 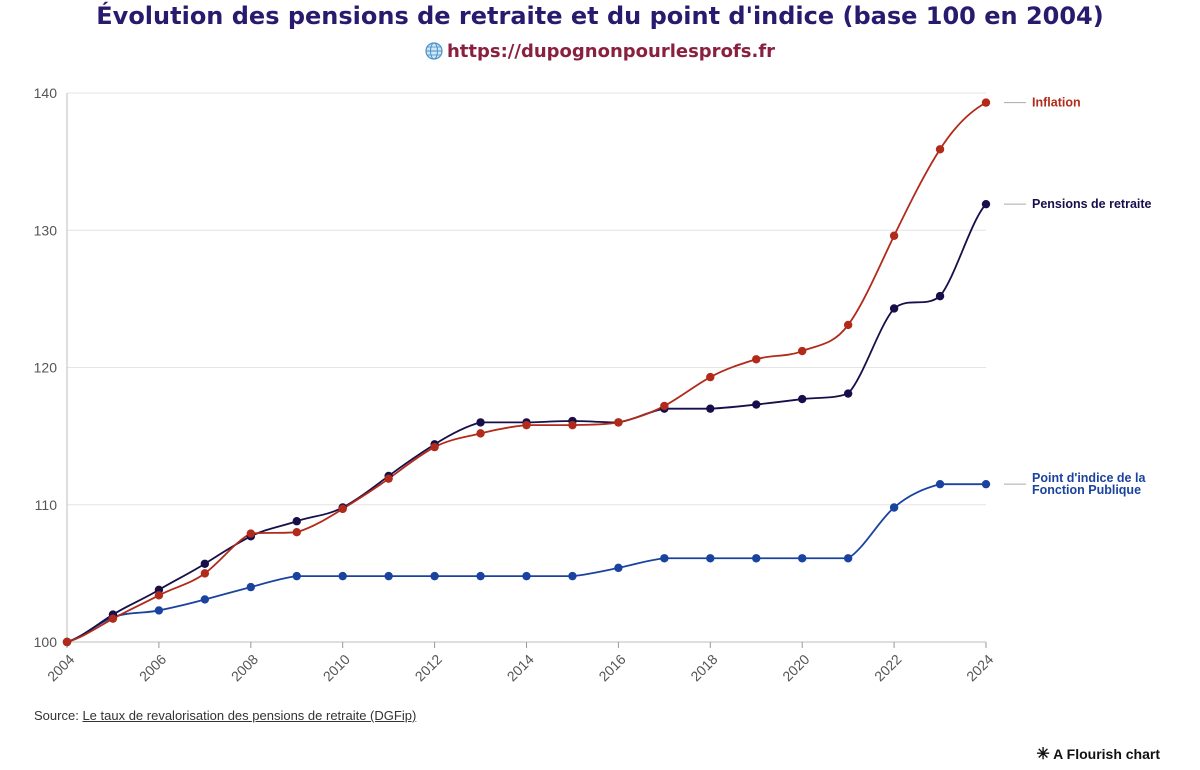 What do you see at coordinates (520, 667) in the screenshot?
I see `x-tick-label: 2014` at bounding box center [520, 667].